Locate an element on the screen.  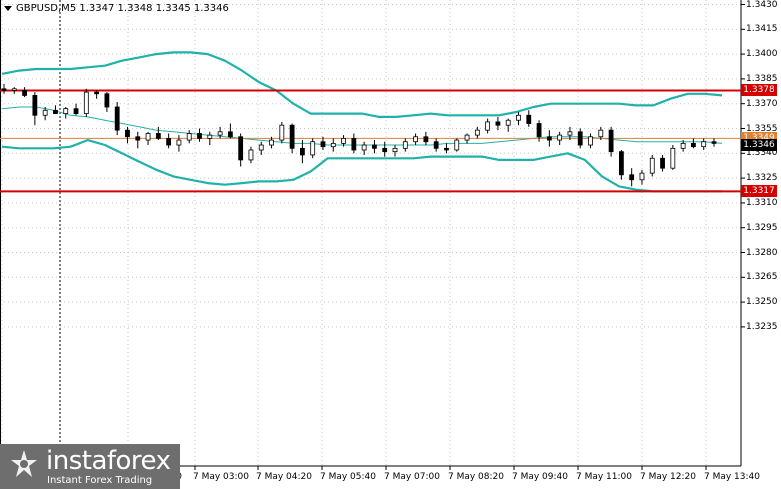
price-axis-label: 1.3310 is located at coordinates (762, 202).